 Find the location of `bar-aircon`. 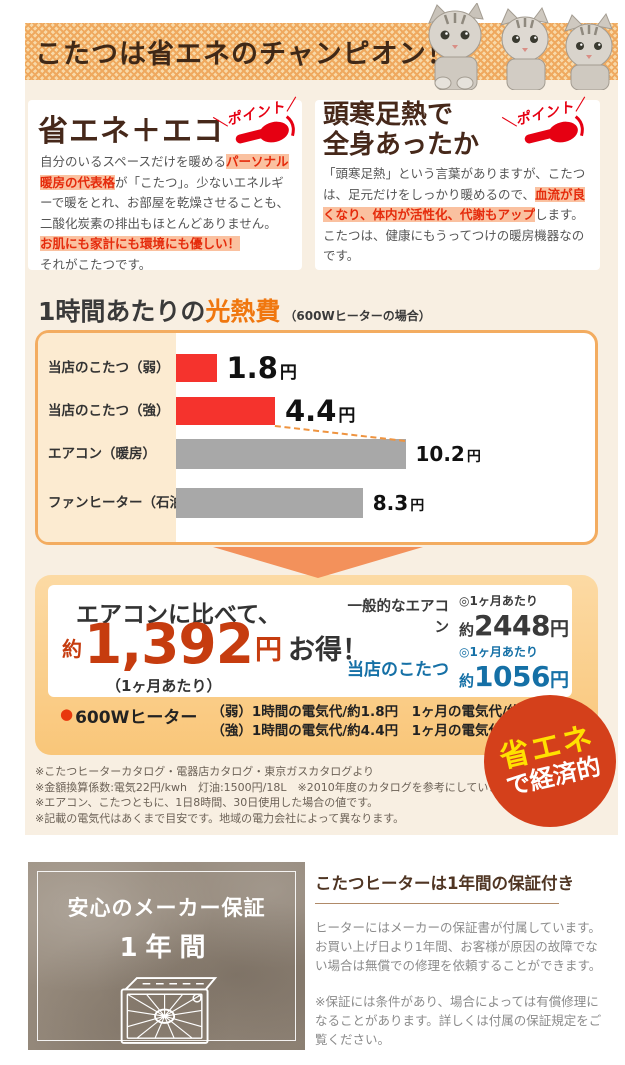

bar-aircon is located at coordinates (291, 454).